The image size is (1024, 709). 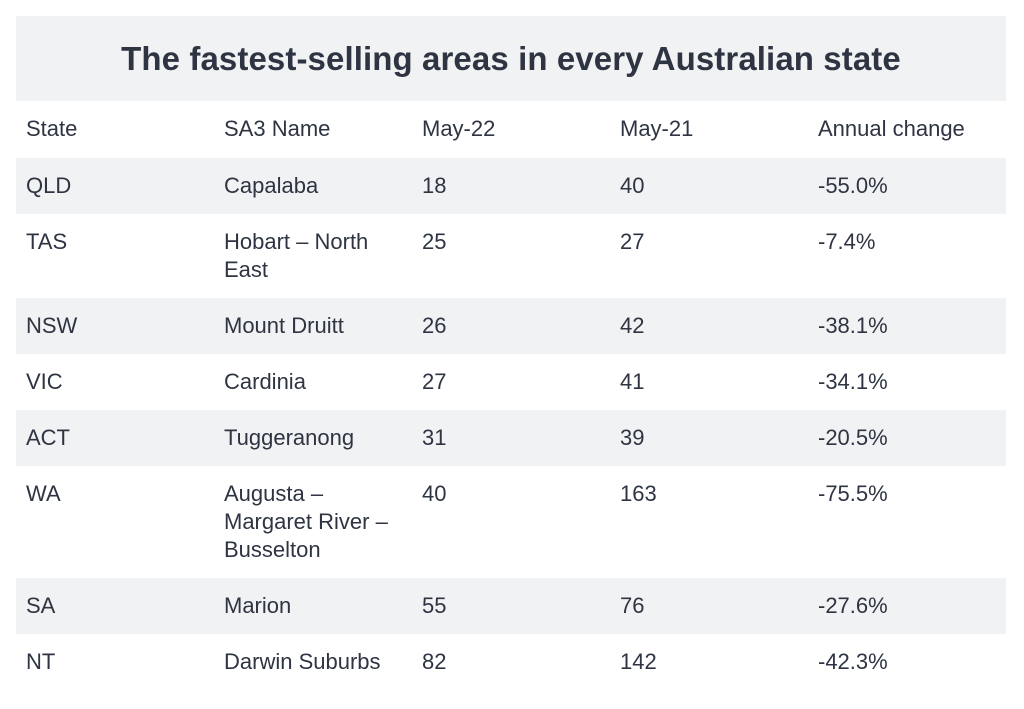 I want to click on cell-may-22: 82, so click(x=434, y=661).